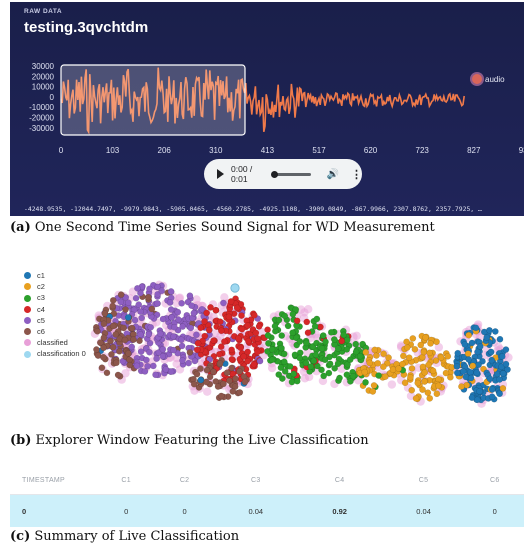 The width and height of the screenshot is (532, 550). What do you see at coordinates (494, 480) in the screenshot?
I see `column-header-c6: C6` at bounding box center [494, 480].